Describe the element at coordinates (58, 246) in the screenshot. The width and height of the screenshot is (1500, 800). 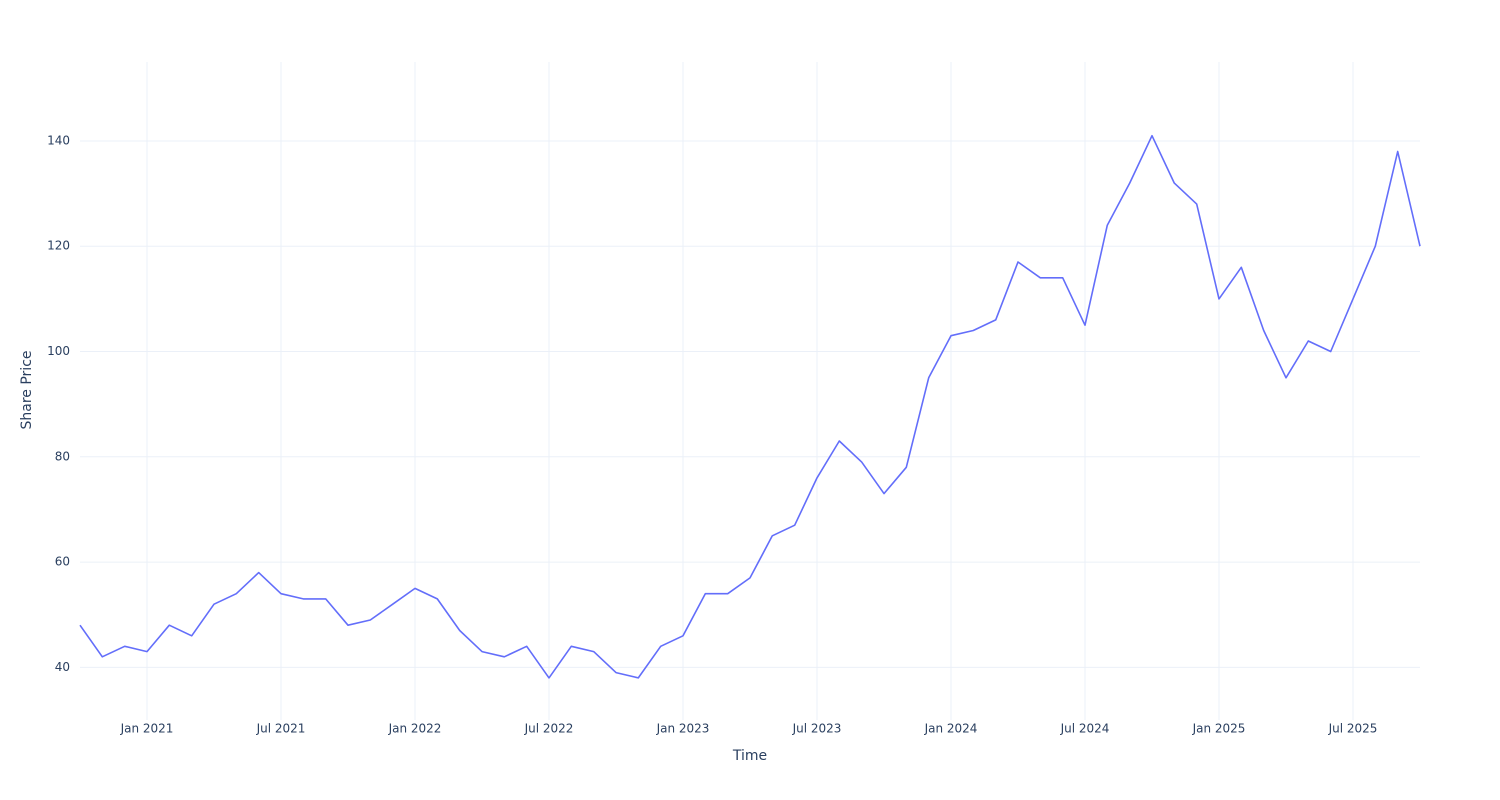
I see `y-tick-label: 120` at that location.